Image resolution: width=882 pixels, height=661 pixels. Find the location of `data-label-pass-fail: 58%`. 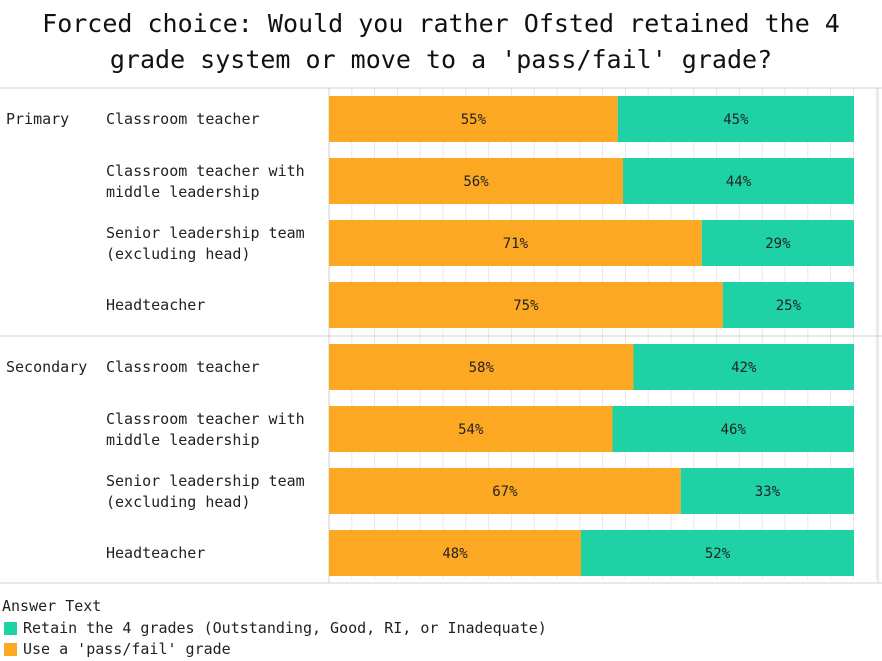

data-label-pass-fail: 58% is located at coordinates (482, 368).